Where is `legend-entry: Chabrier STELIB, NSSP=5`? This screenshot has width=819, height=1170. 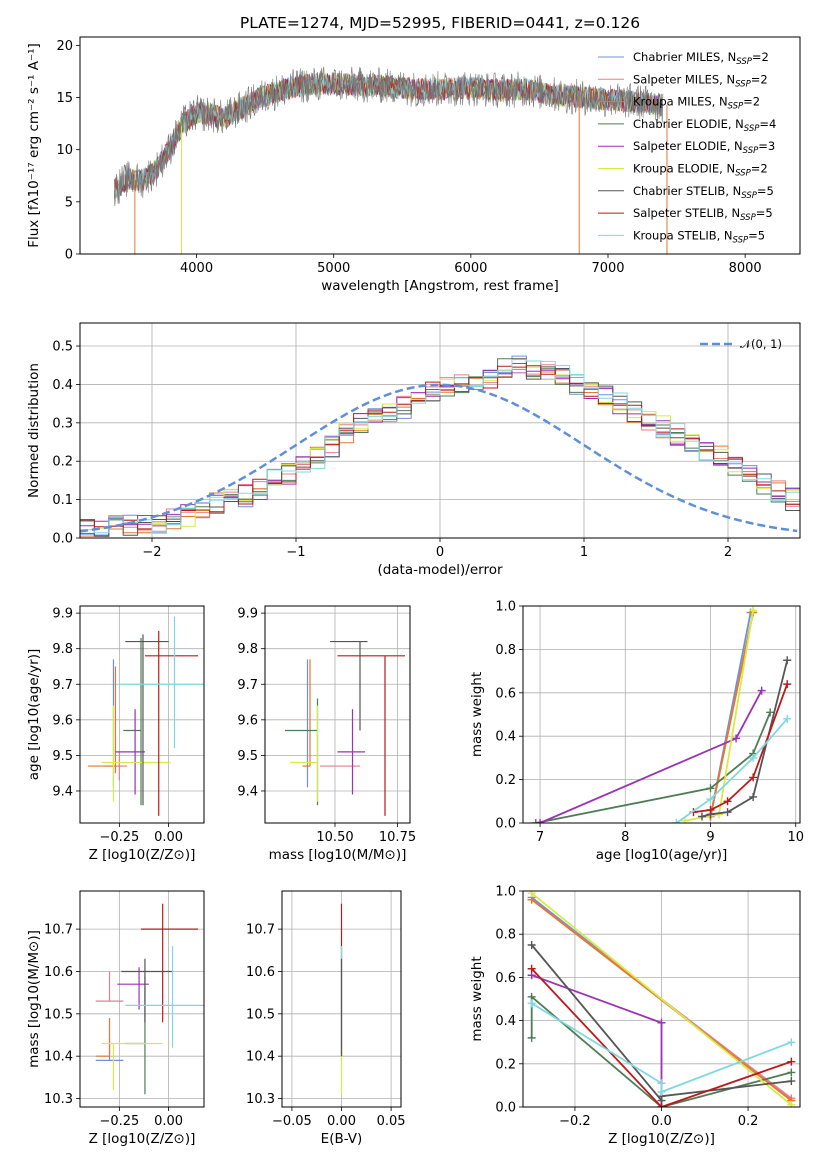 legend-entry: Chabrier STELIB, NSSP=5 is located at coordinates (703, 192).